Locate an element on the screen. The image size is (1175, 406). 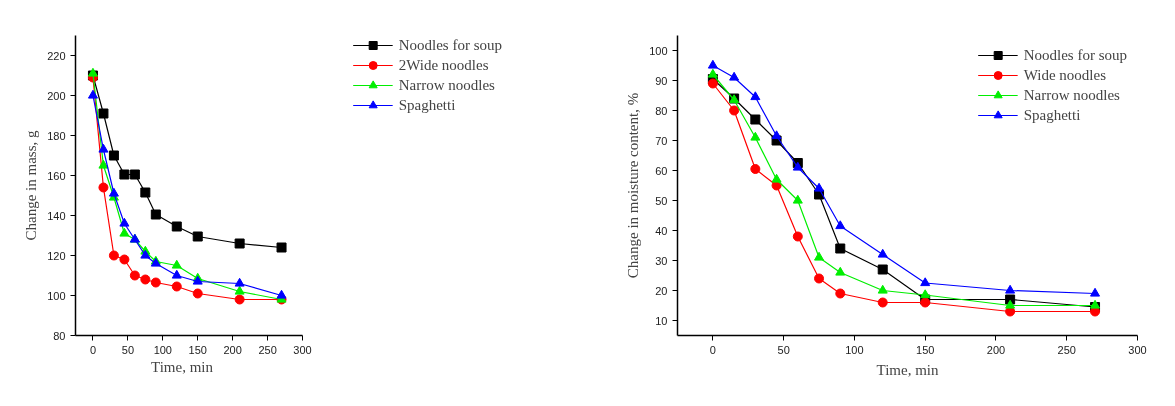
legend-label: 2Wide noodles is located at coordinates (443, 65).